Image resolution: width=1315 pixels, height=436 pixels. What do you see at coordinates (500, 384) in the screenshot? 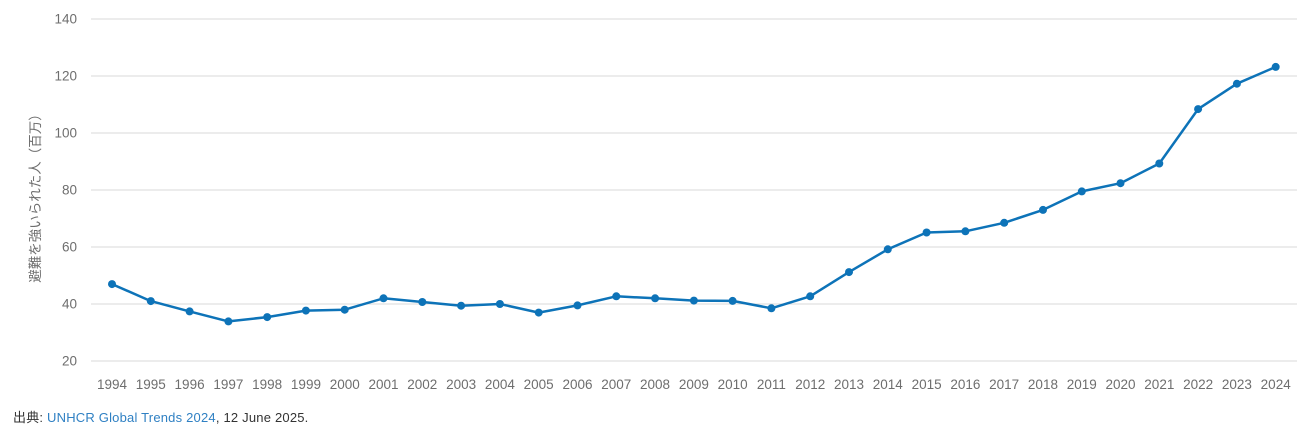
I see `x-tick-label: 2004` at bounding box center [500, 384].